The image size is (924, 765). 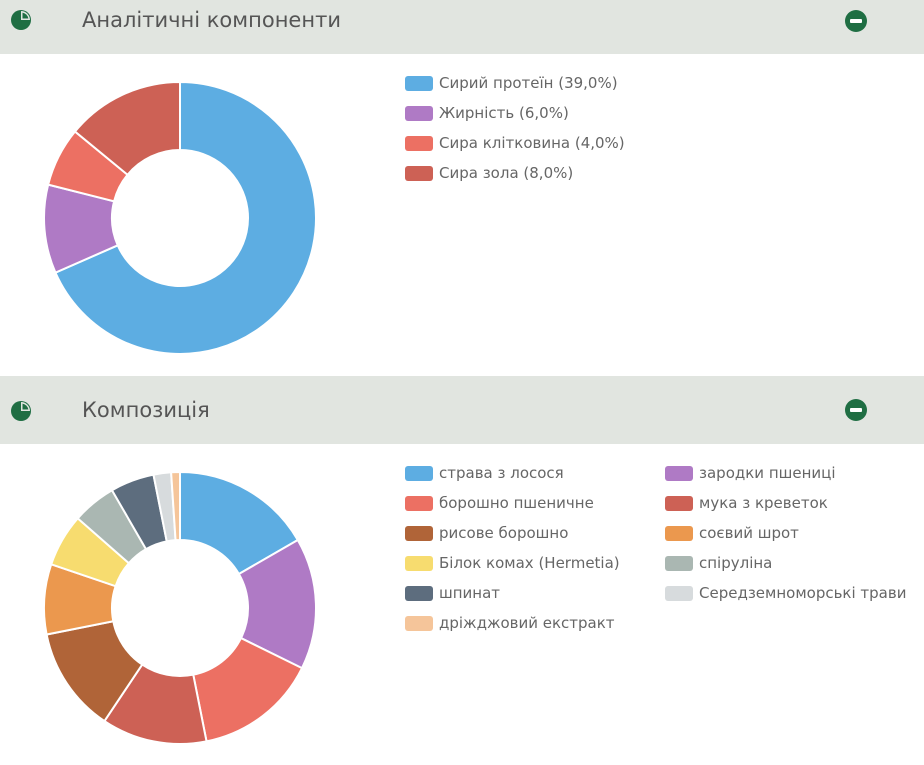 What do you see at coordinates (506, 173) in the screenshot?
I see `legend-label: Сира зола (8,0%)` at bounding box center [506, 173].